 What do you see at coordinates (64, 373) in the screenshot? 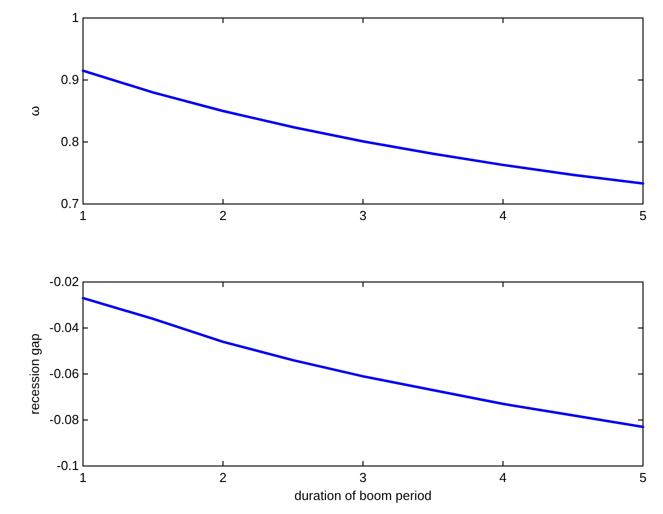
I see `y-tick-label: -0.06` at bounding box center [64, 373].